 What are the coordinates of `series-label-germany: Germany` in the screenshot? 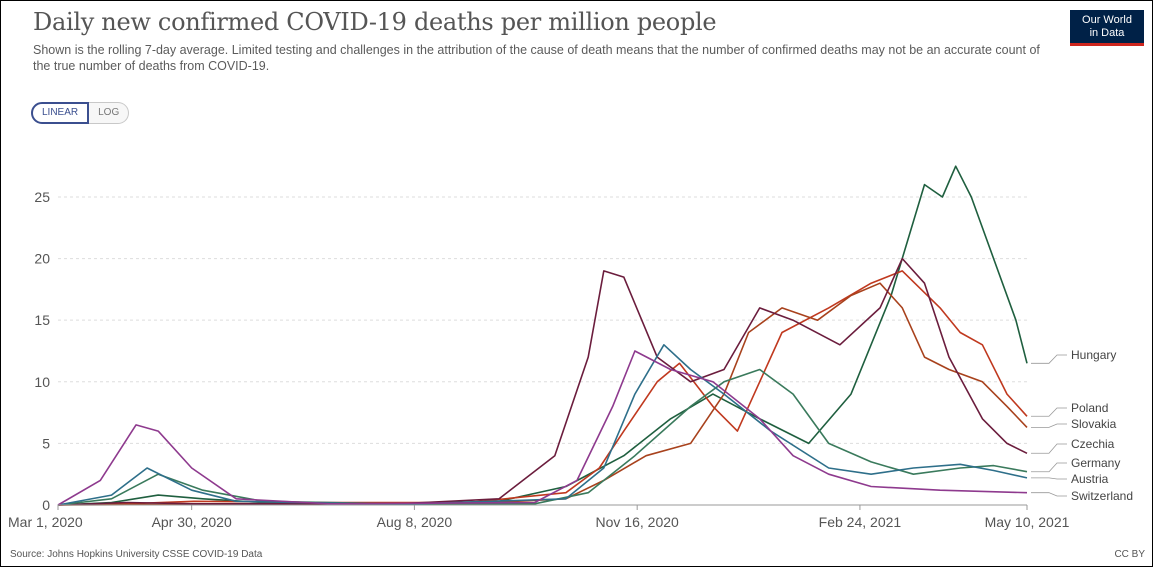 It's located at (1095, 463).